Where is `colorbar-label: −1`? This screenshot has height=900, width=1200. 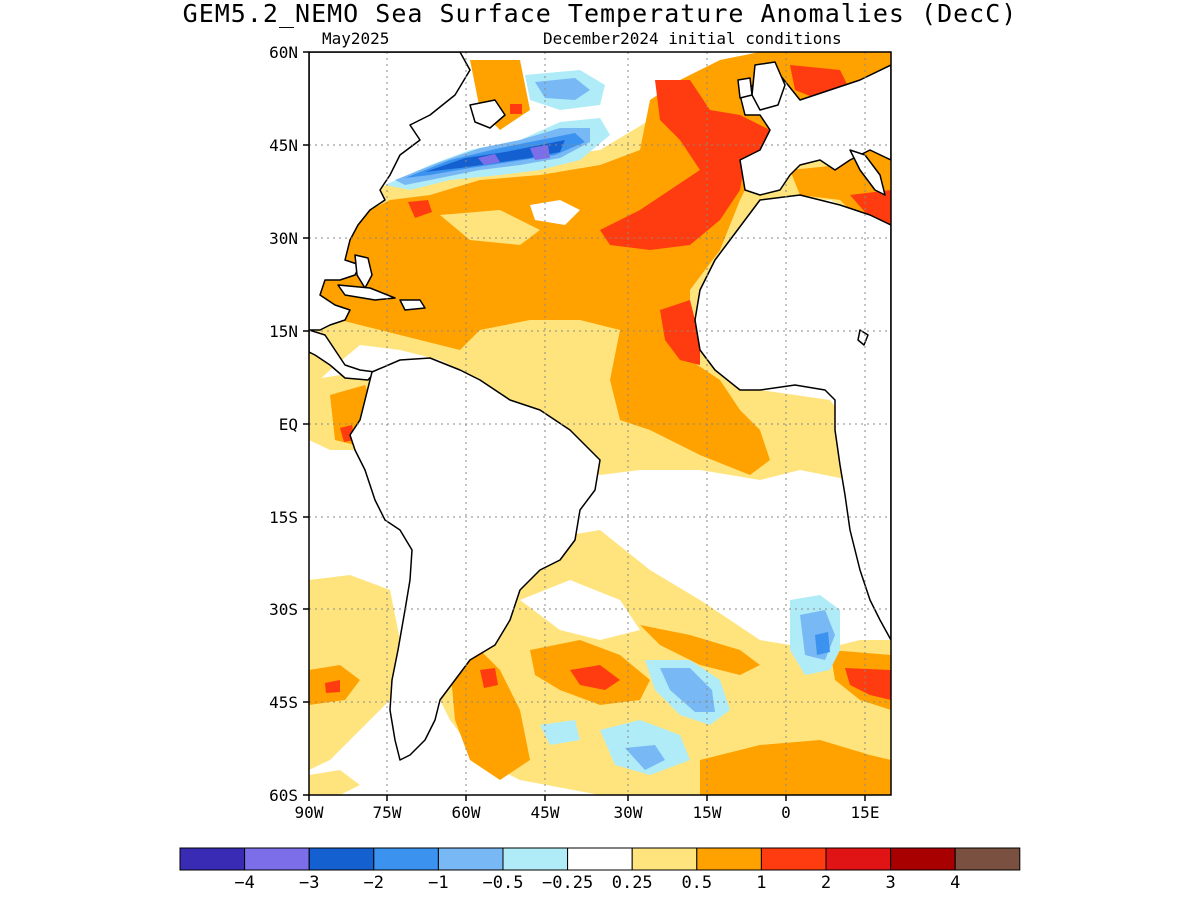
colorbar-label: −1 is located at coordinates (438, 883).